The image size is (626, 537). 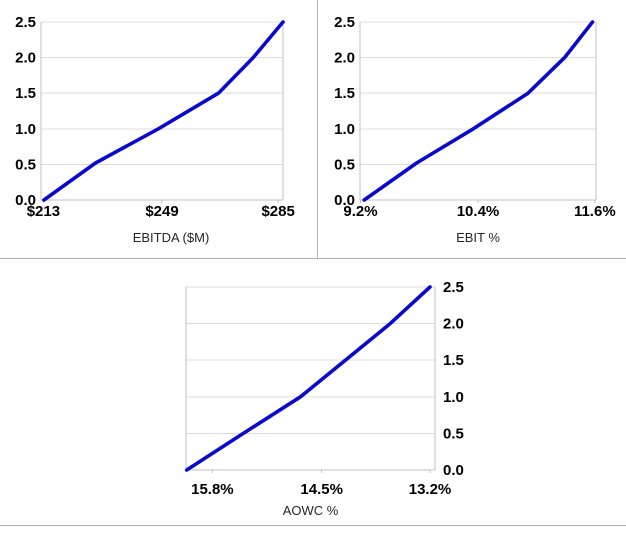 I want to click on panel-divider-horizontal, so click(x=313, y=258).